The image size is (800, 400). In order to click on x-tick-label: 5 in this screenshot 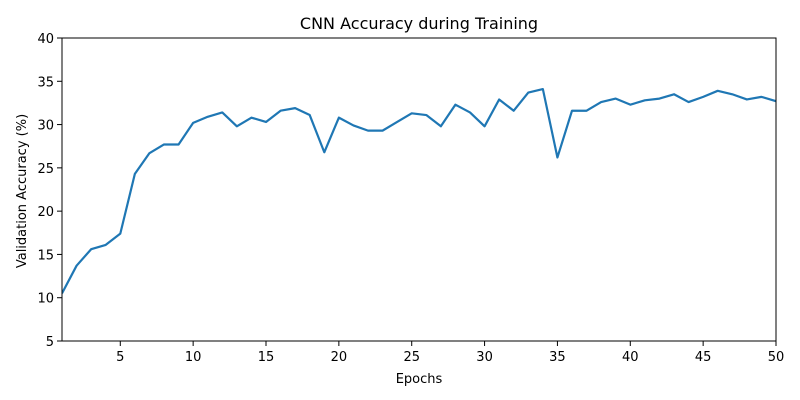, I will do `click(120, 357)`.